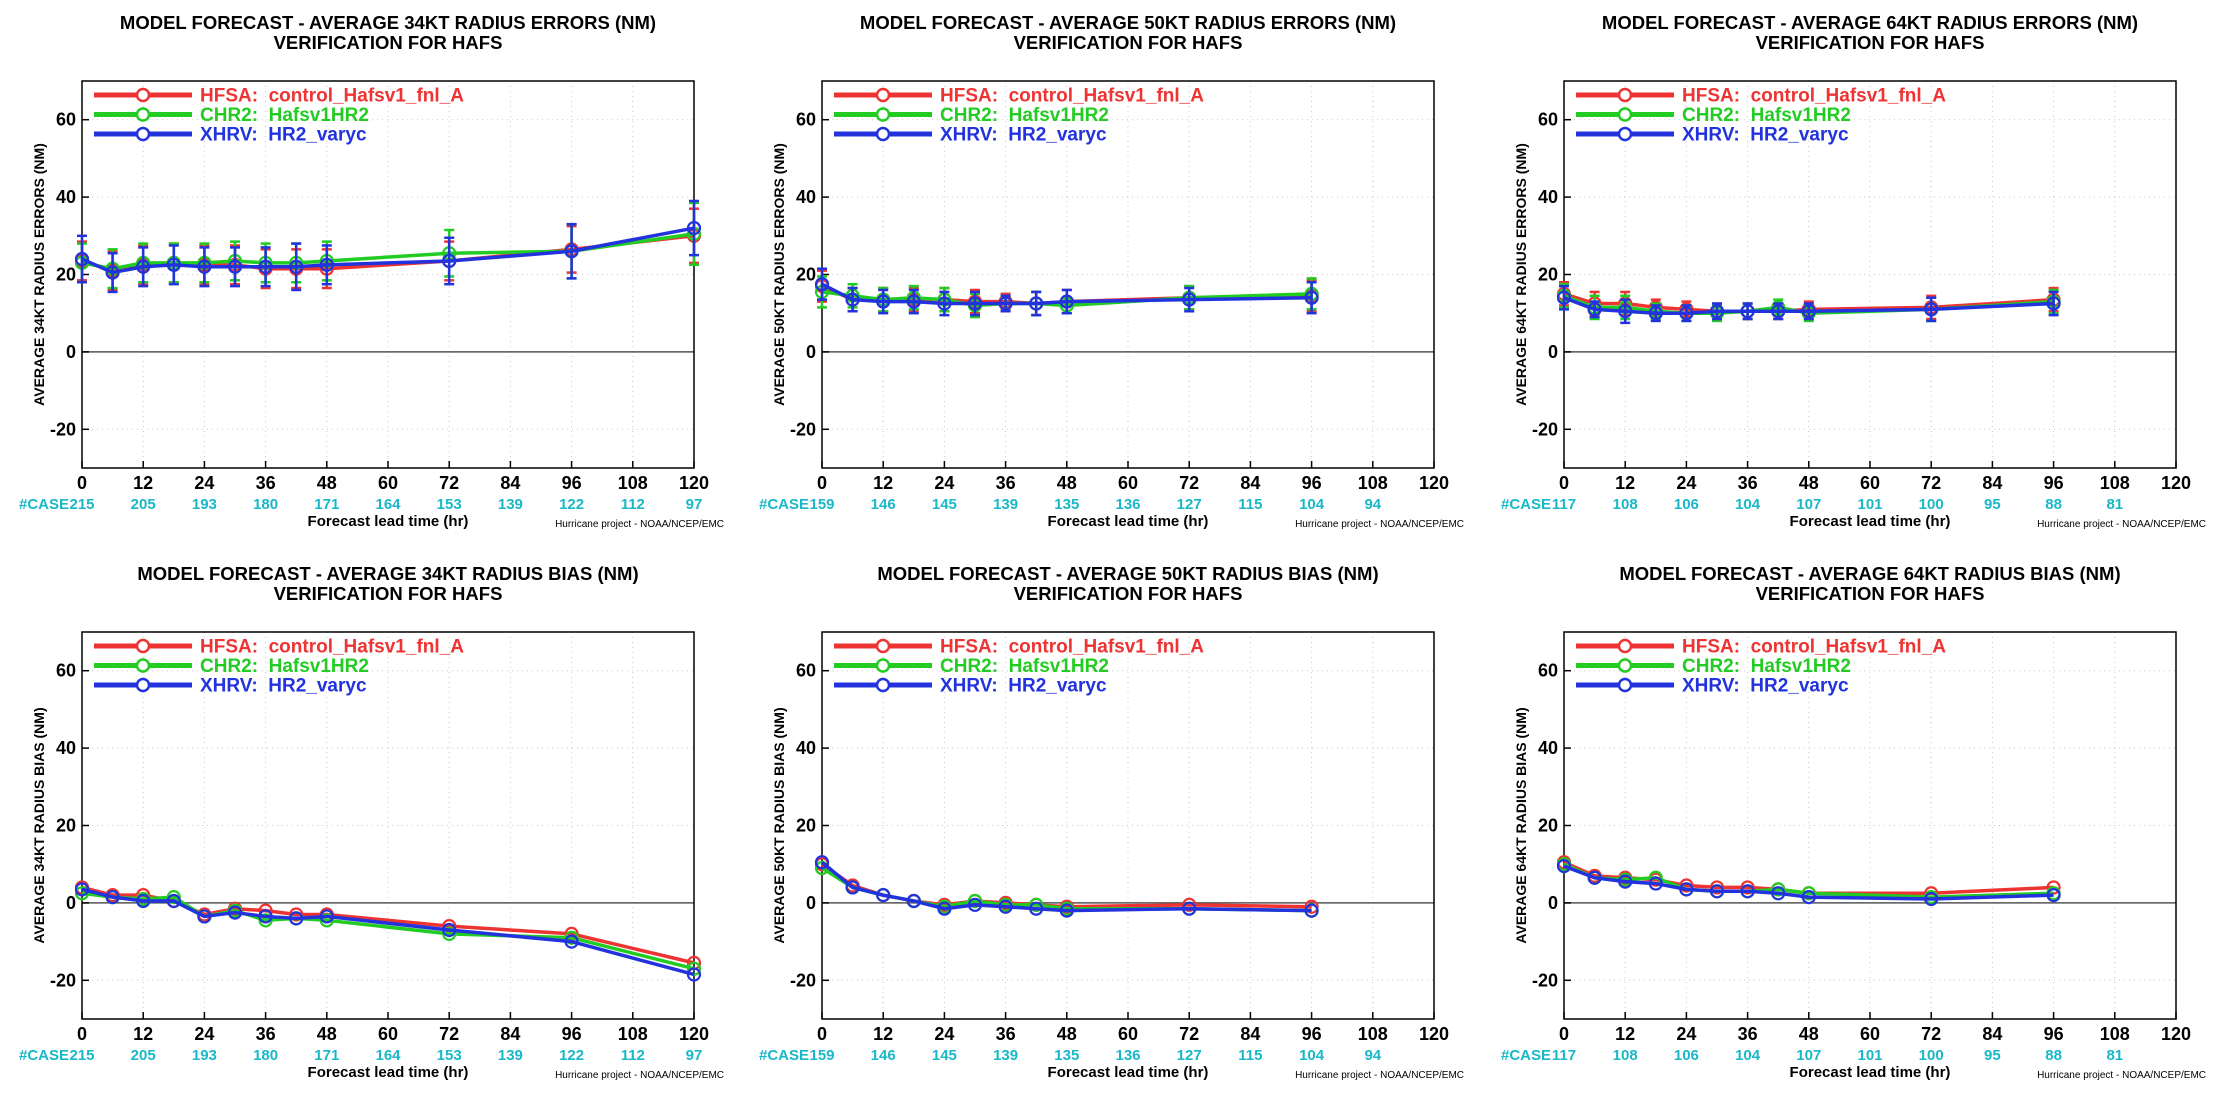  I want to click on case-count: 135, so click(1066, 504).